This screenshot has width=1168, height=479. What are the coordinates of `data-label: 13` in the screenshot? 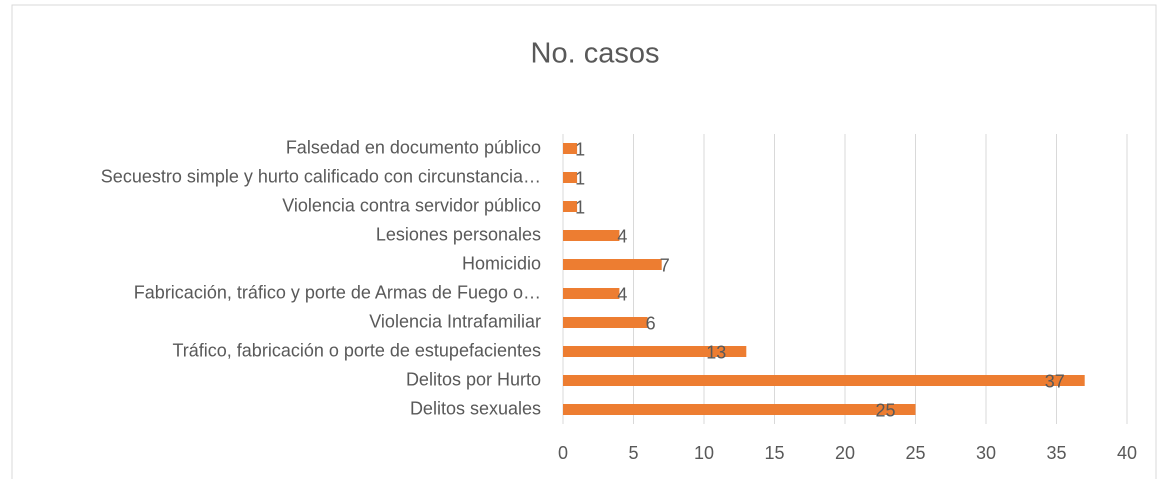 It's located at (716, 352).